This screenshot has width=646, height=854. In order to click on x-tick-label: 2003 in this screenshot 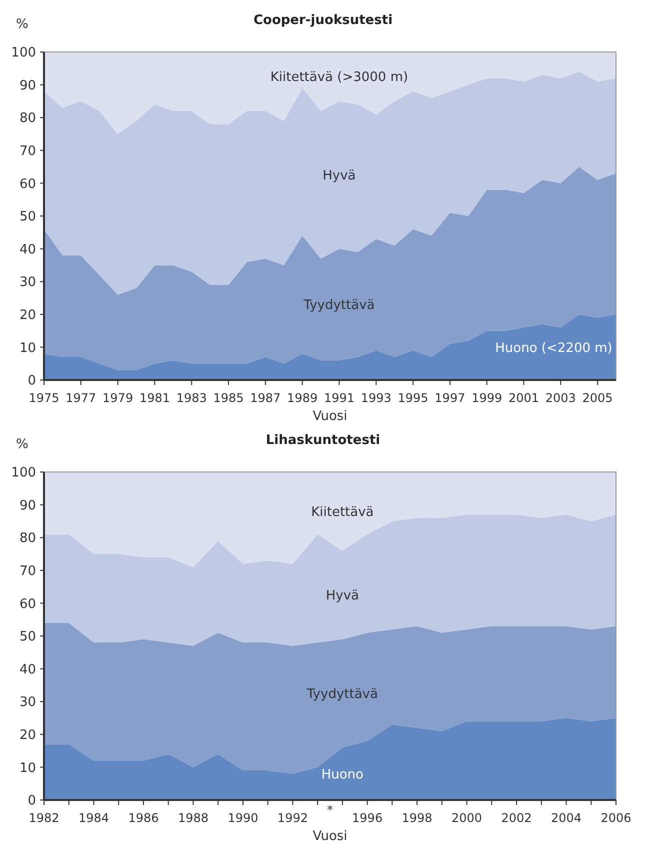, I will do `click(560, 398)`.